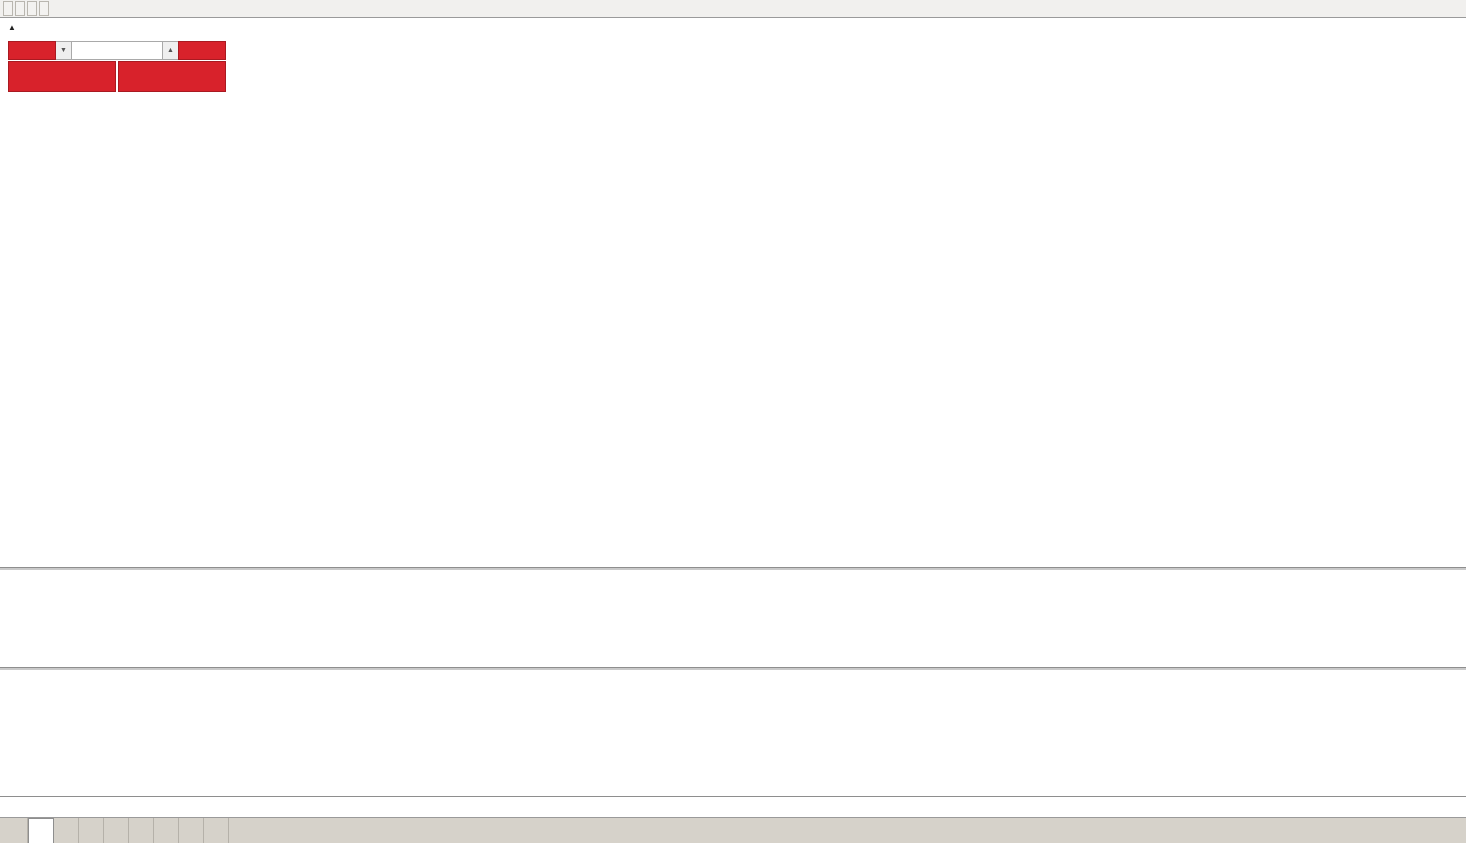 The image size is (1466, 843). Describe the element at coordinates (62, 76) in the screenshot. I see `sell-price-button` at that location.